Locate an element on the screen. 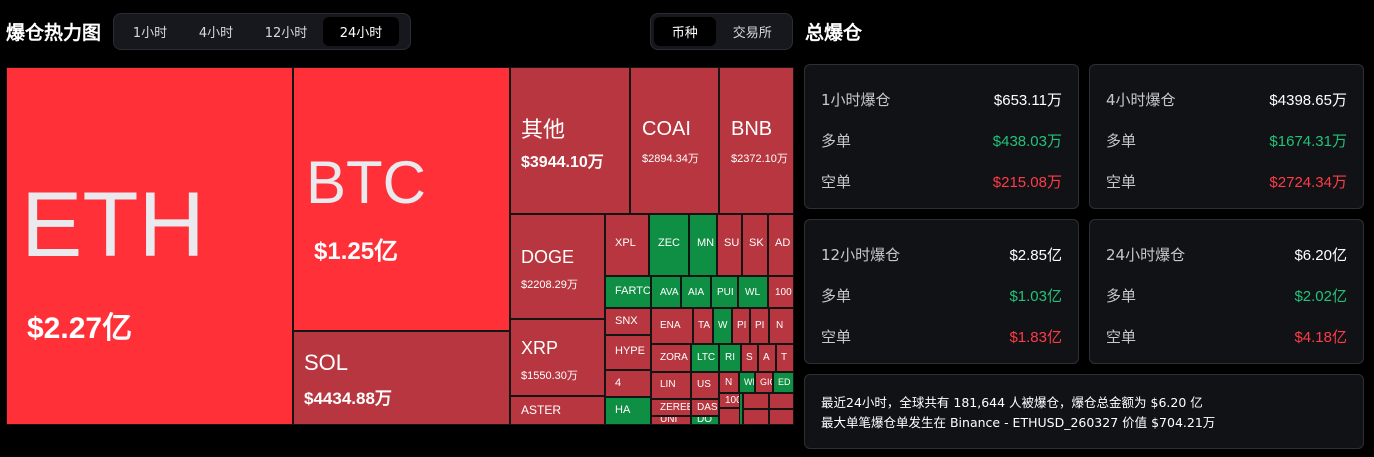  tile-symbol: DASI is located at coordinates (708, 407).